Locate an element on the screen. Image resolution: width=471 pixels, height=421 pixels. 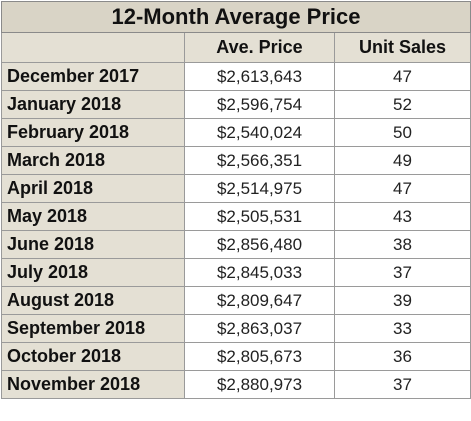
table-row: September 2018 $2,863,037 33 is located at coordinates (236, 328).